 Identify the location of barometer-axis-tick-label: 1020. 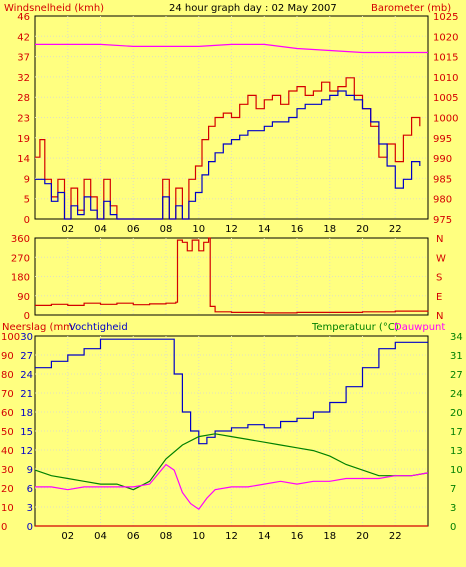
(445, 37).